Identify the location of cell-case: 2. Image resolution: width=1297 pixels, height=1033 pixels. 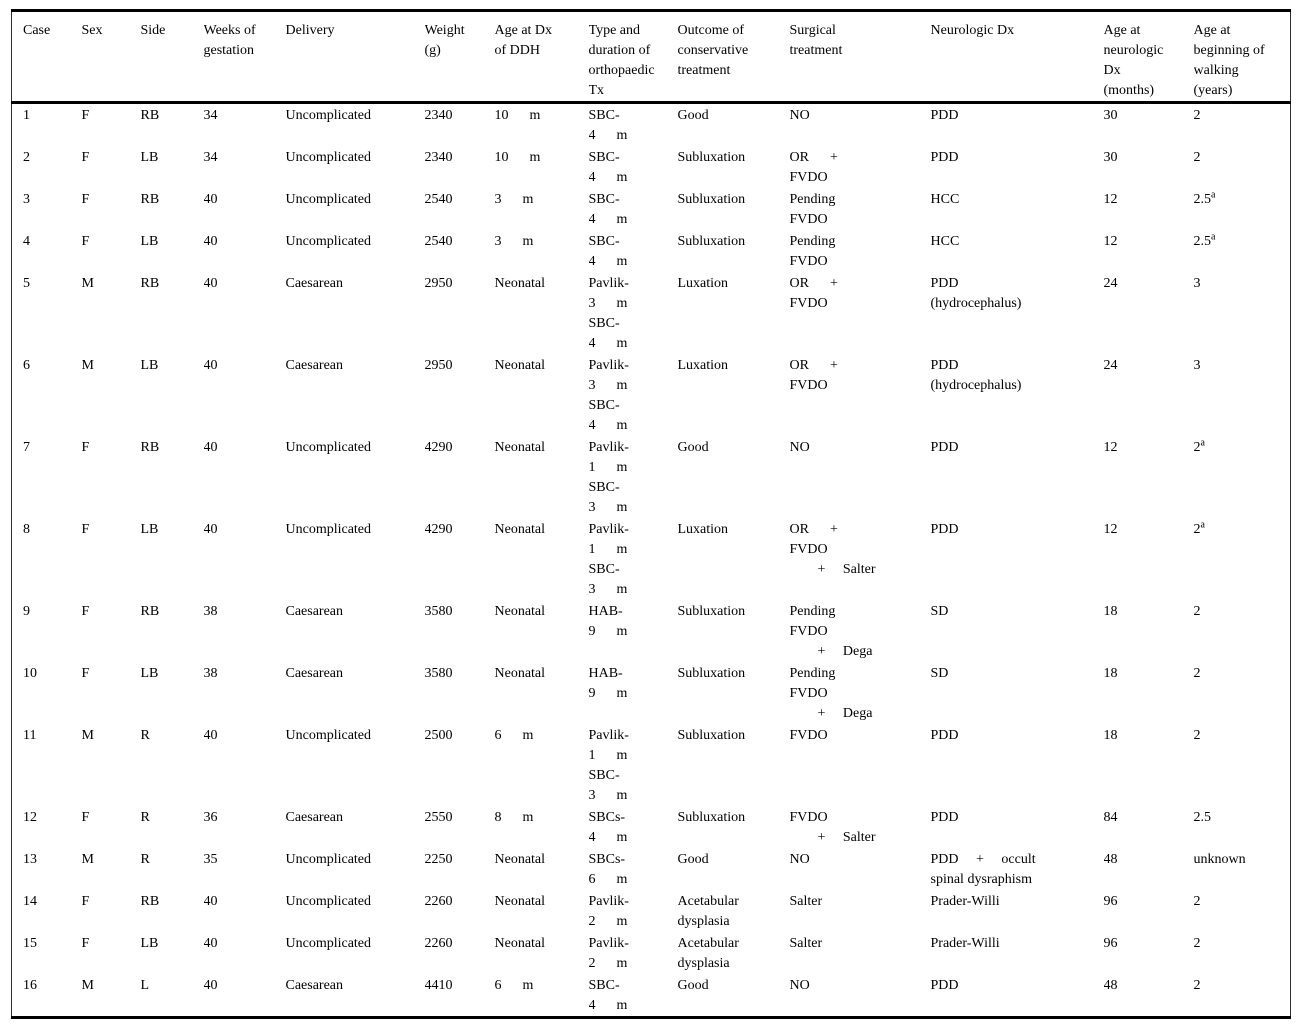
(26, 157).